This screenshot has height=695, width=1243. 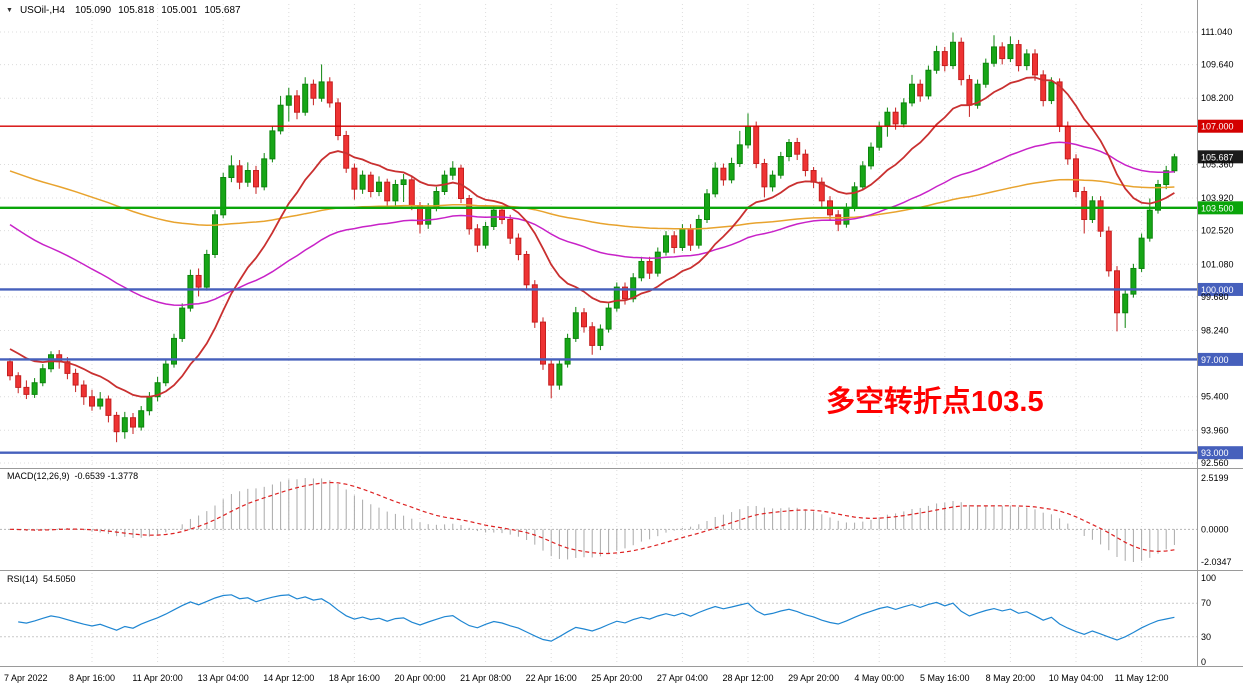 What do you see at coordinates (1076, 678) in the screenshot?
I see `time-axis-label: 10 May 04:00` at bounding box center [1076, 678].